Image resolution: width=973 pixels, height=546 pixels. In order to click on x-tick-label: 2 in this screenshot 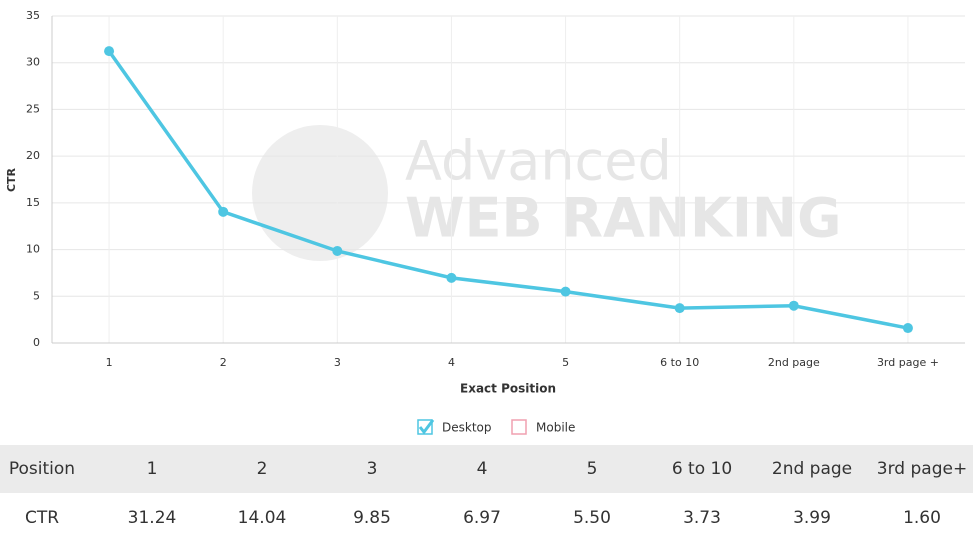, I will do `click(223, 362)`.